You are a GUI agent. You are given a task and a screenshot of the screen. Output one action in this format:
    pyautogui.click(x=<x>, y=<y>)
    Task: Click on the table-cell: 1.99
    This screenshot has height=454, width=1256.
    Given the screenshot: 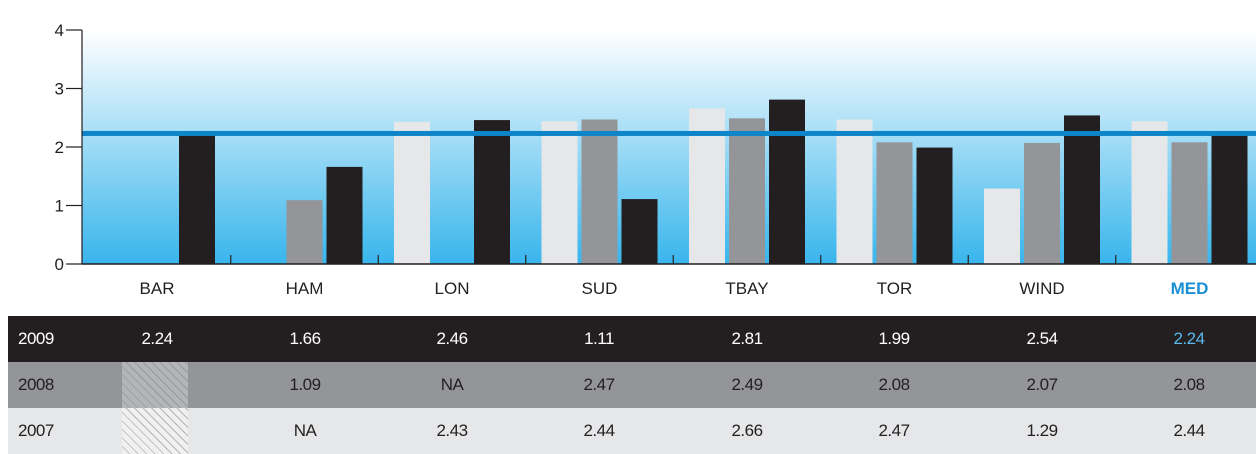 What is the action you would take?
    pyautogui.click(x=894, y=338)
    